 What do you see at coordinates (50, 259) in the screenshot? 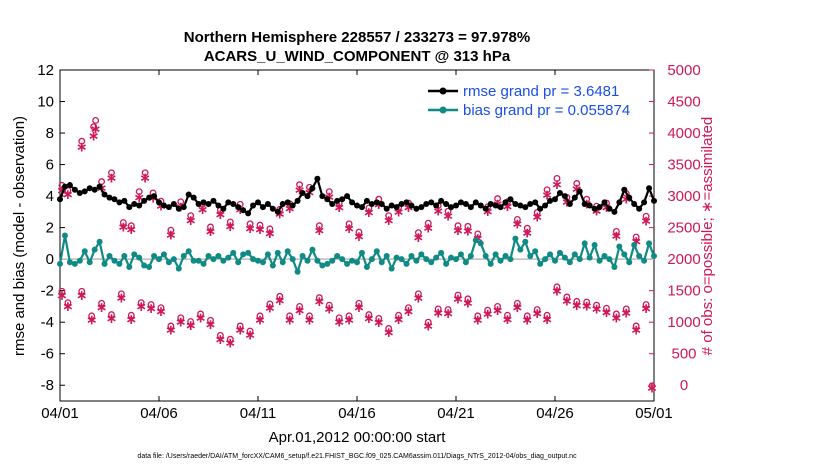
I see `y-tick-label: 0` at bounding box center [50, 259].